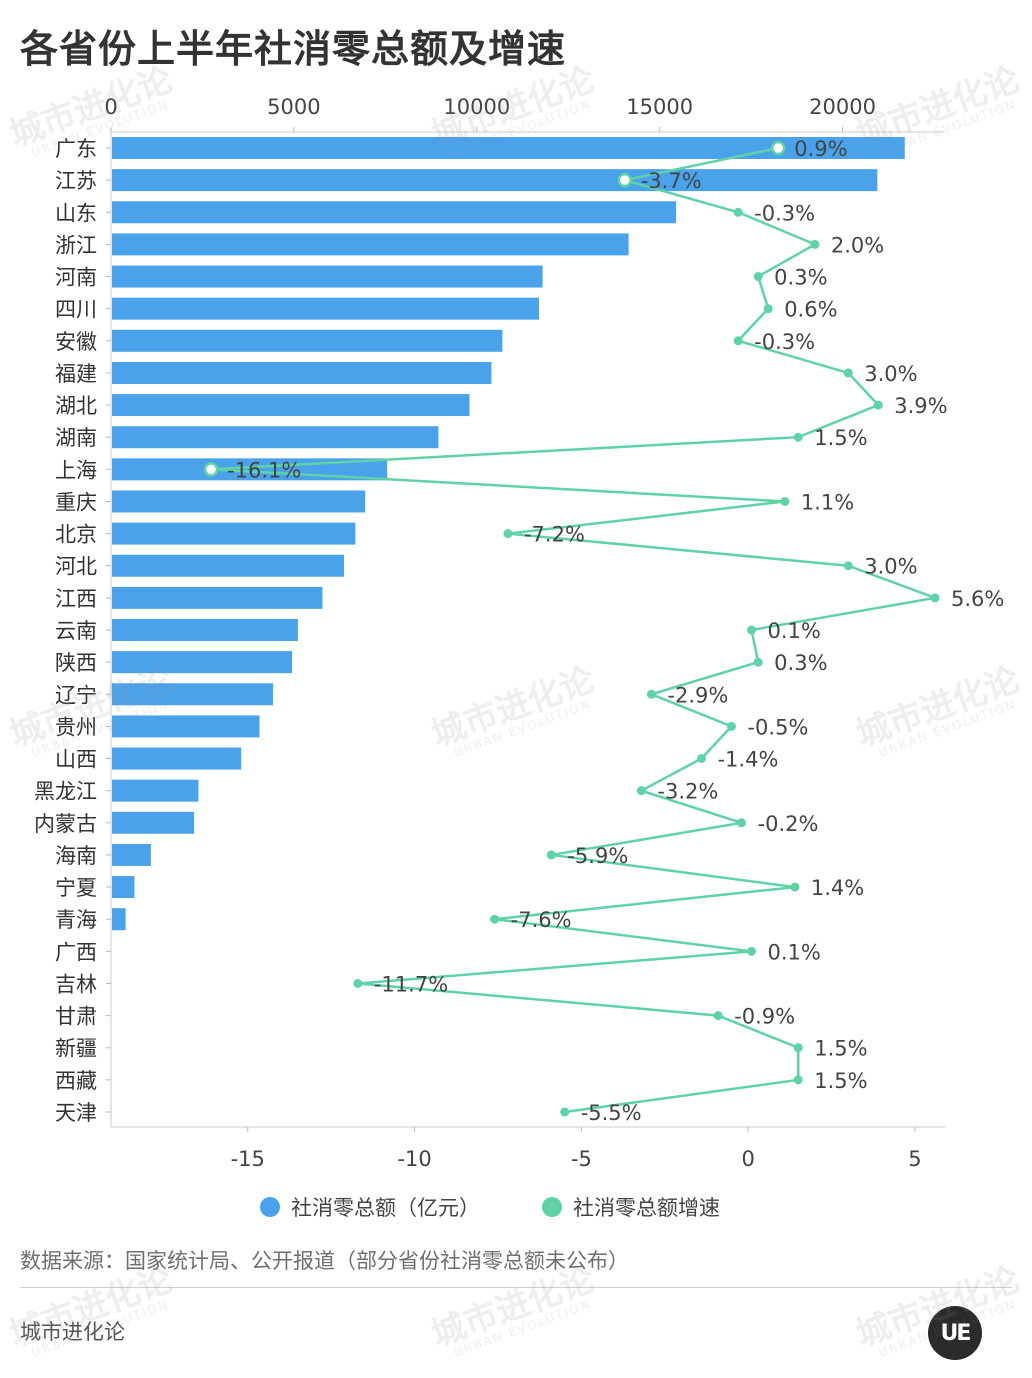 Image resolution: width=1032 pixels, height=1378 pixels. I want to click on growth-point-内蒙古, so click(742, 823).